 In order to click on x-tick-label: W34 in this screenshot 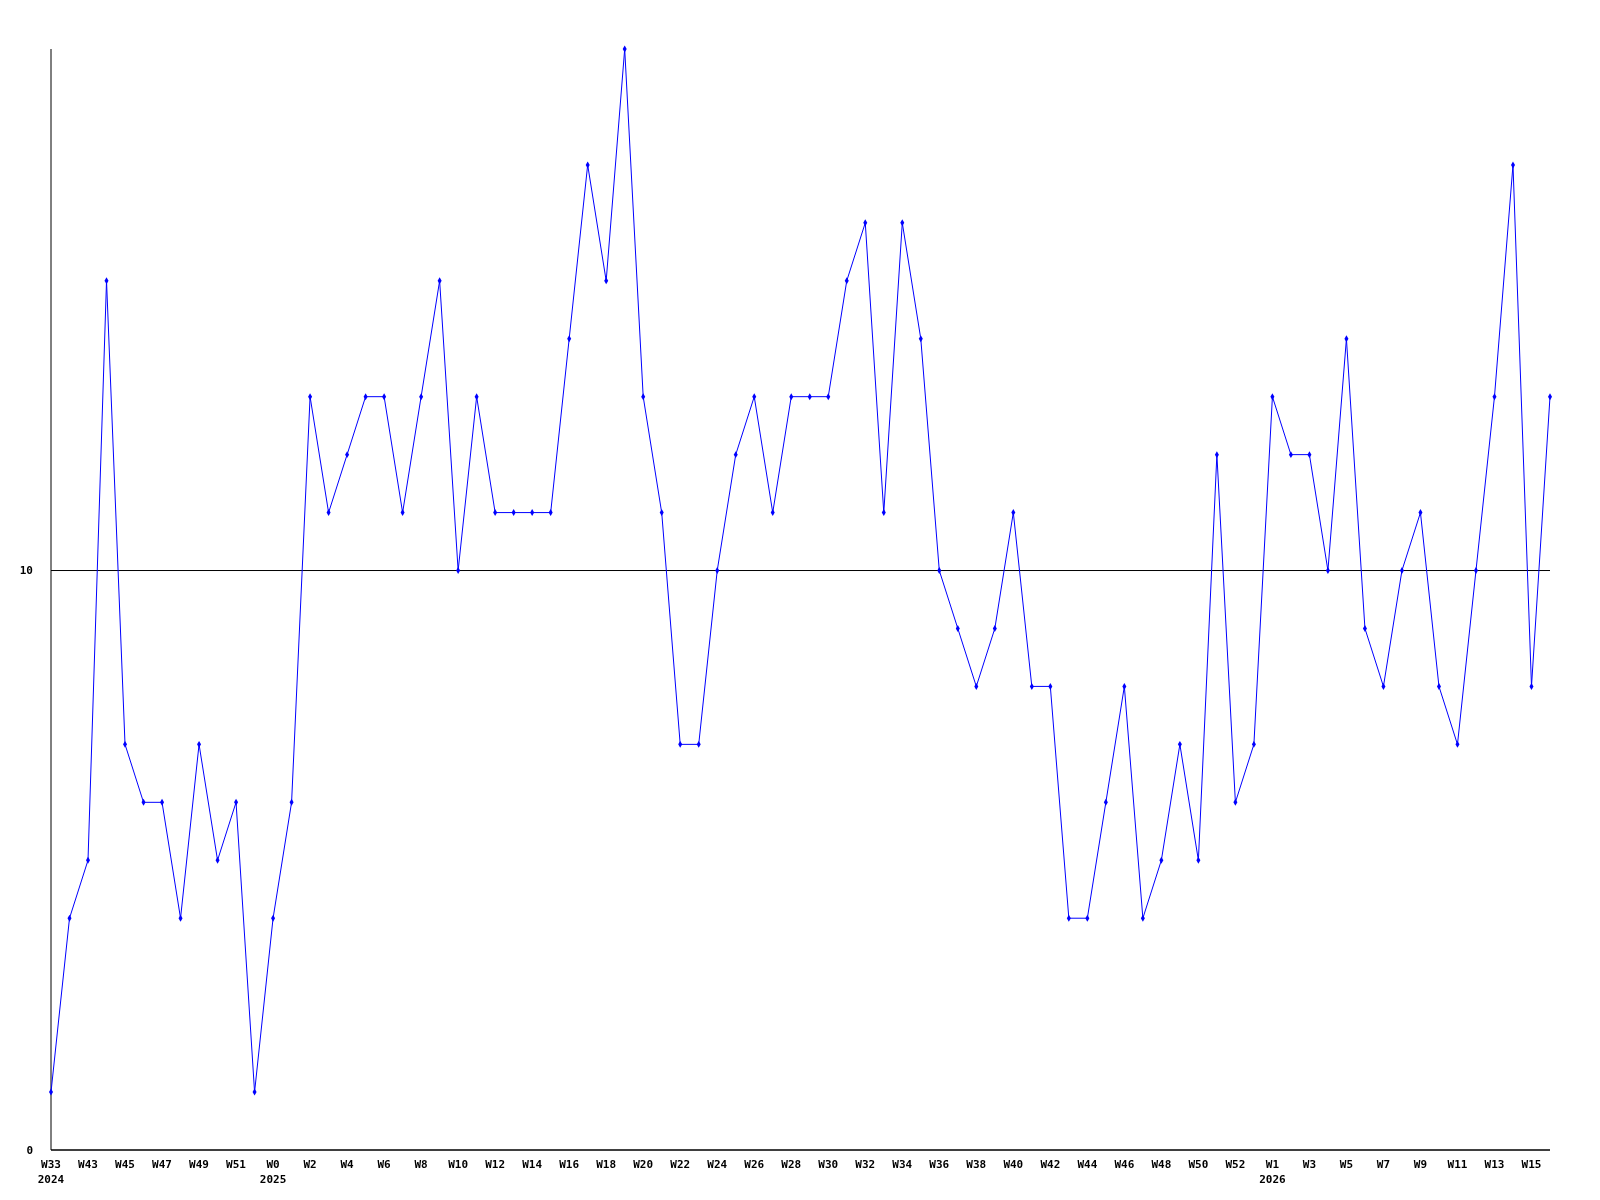, I will do `click(902, 1164)`.